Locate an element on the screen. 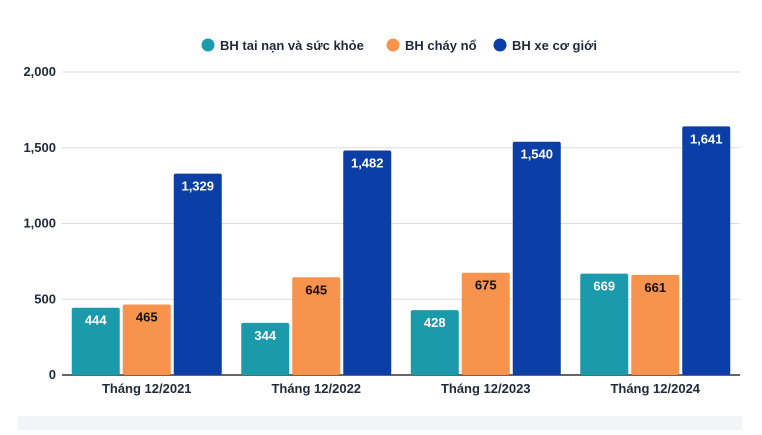  bar-value-label: 1,540 is located at coordinates (536, 154).